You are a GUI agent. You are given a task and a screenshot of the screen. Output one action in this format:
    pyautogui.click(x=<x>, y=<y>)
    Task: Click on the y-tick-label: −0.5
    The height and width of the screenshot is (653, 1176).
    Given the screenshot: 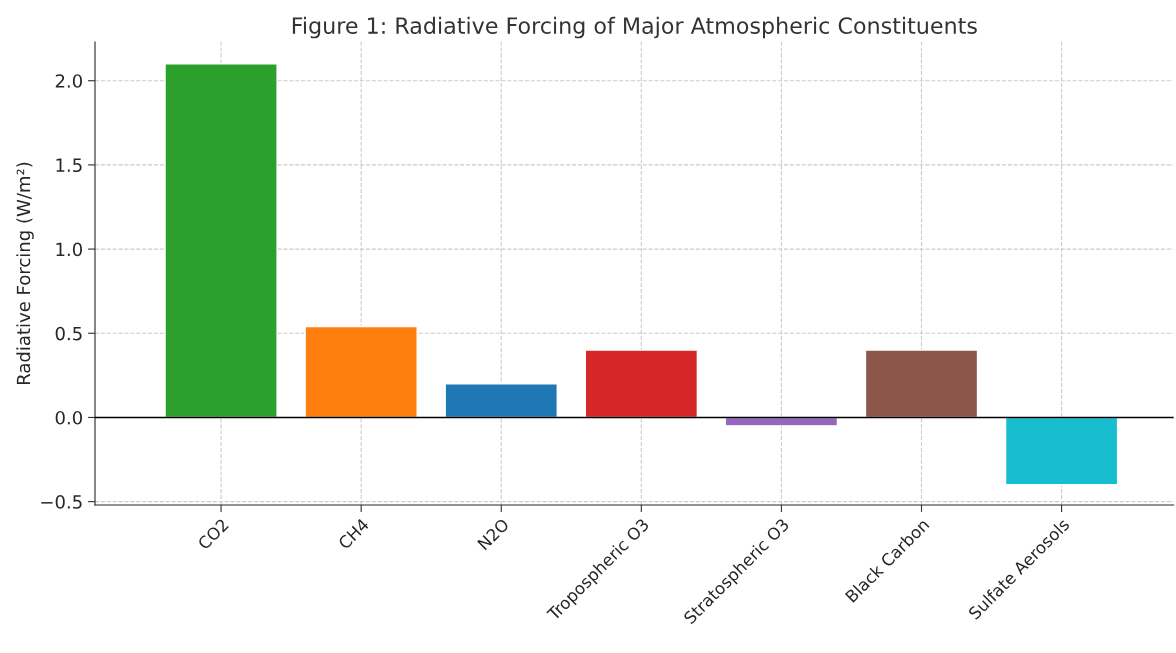 What is the action you would take?
    pyautogui.click(x=61, y=502)
    